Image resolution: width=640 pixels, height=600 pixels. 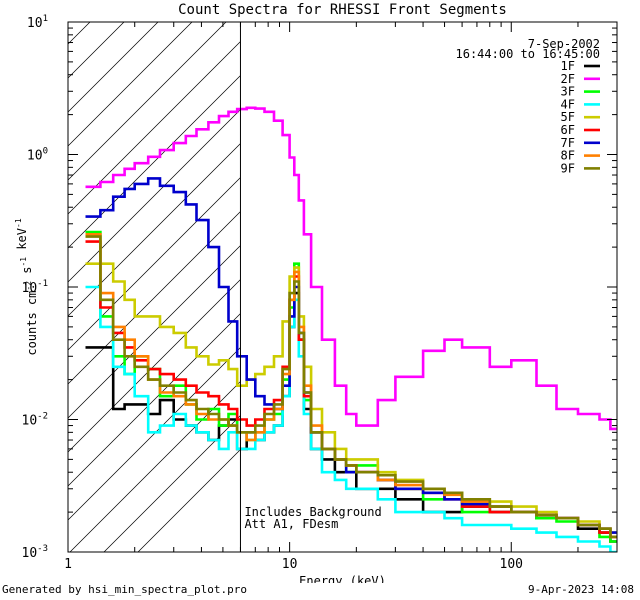 What do you see at coordinates (290, 564) in the screenshot?
I see `x-tick-label: 10` at bounding box center [290, 564].